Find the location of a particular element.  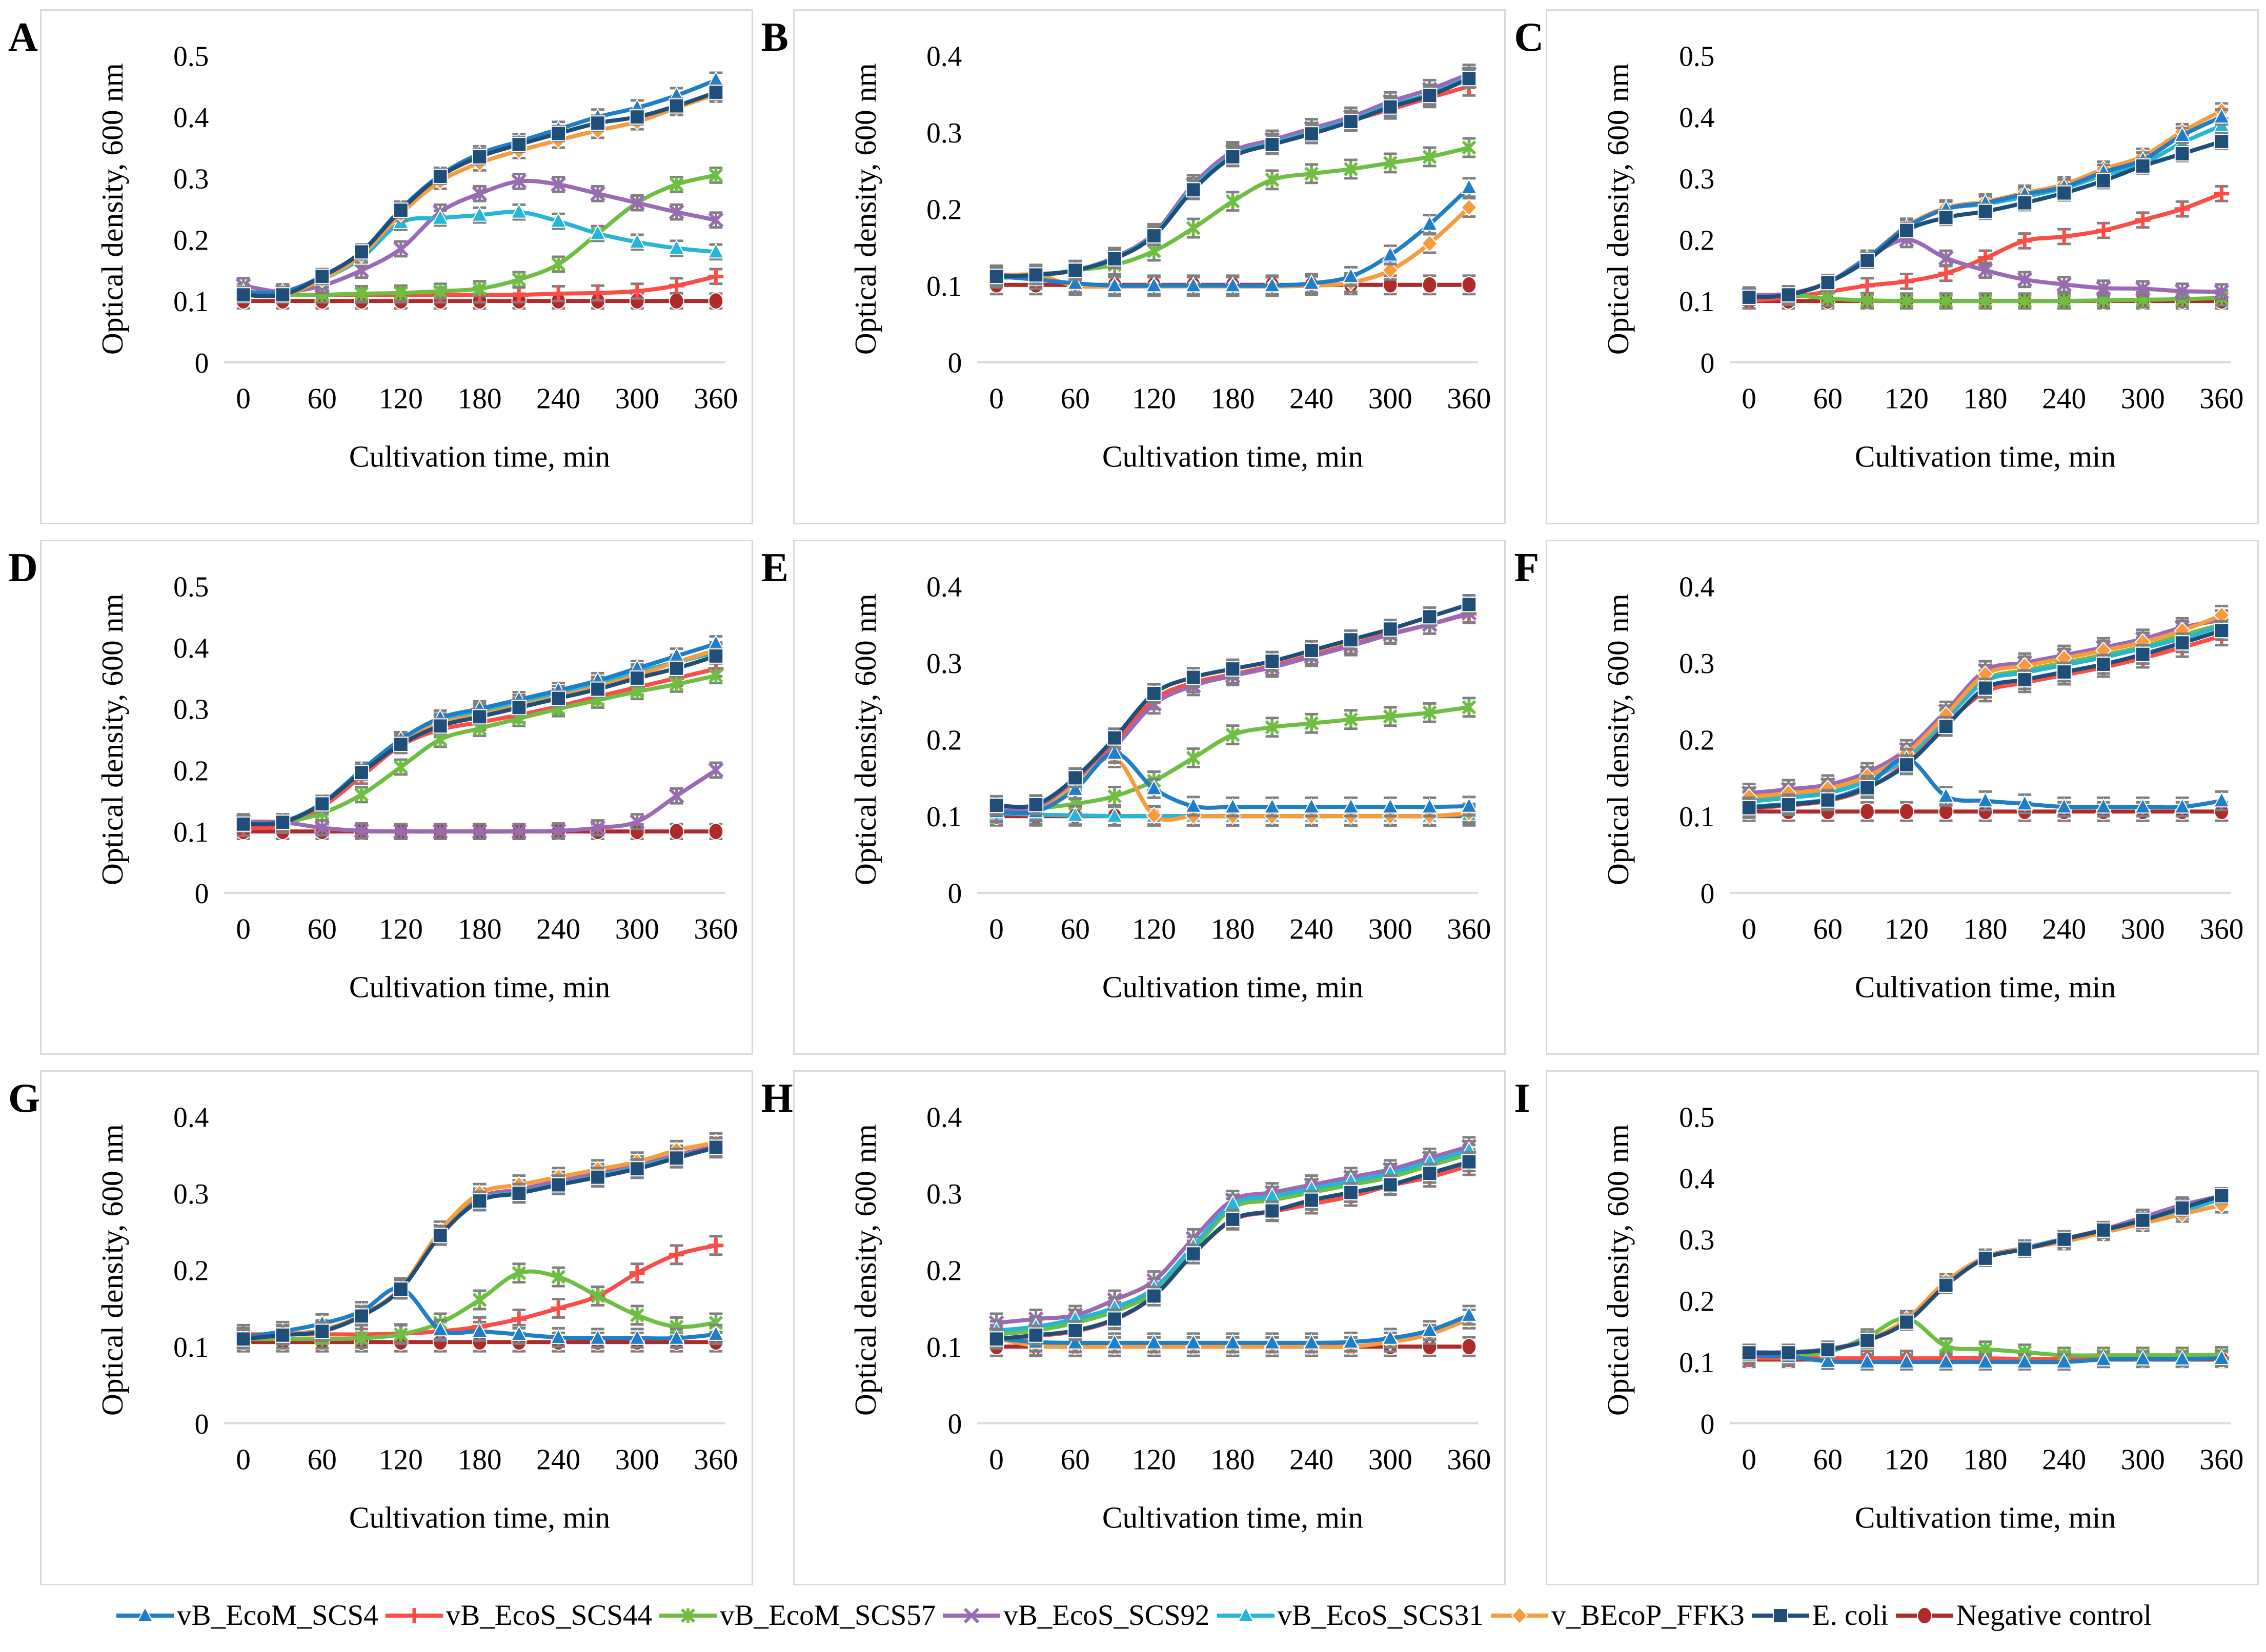

series-line-vB_EcoS_SCS92 is located at coordinates (1232, 711).